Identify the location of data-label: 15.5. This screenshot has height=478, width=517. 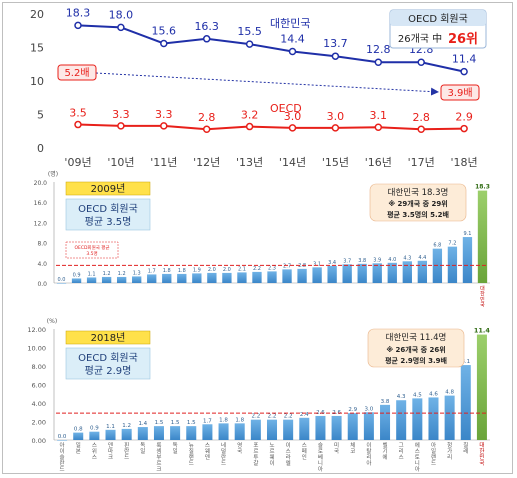
(249, 31).